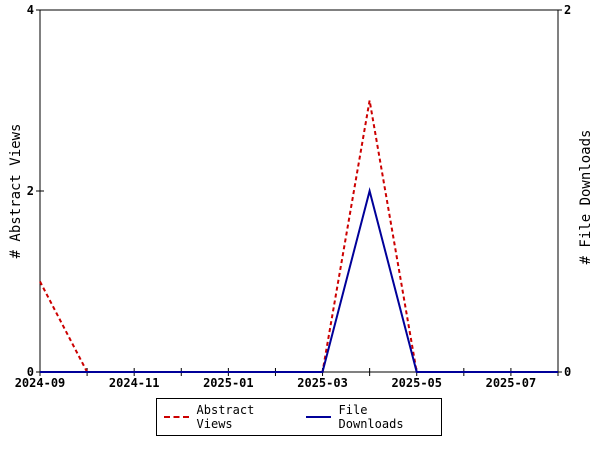  I want to click on left-axis-label: # Abstract Views, so click(16, 191).